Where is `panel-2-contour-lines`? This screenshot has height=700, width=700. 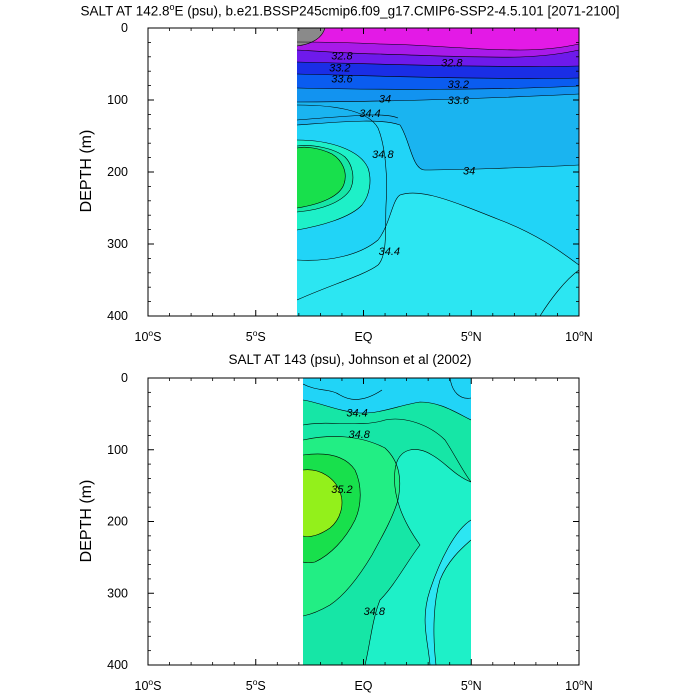 panel-2-contour-lines is located at coordinates (387, 521).